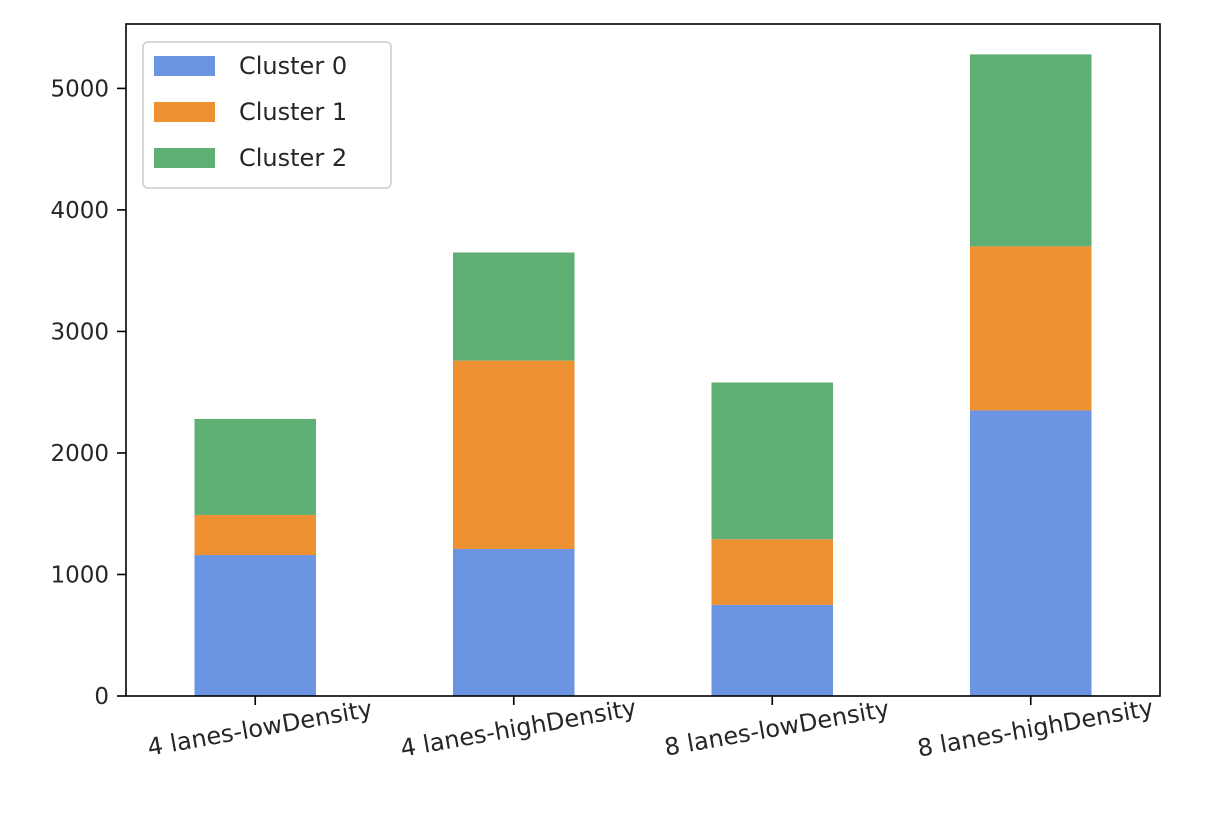  I want to click on bar-cluster-1-4-lanes-lowdensity, so click(255, 535).